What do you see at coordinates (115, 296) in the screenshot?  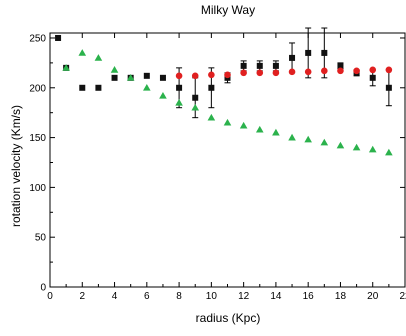 I see `x-tick-label: 4` at bounding box center [115, 296].